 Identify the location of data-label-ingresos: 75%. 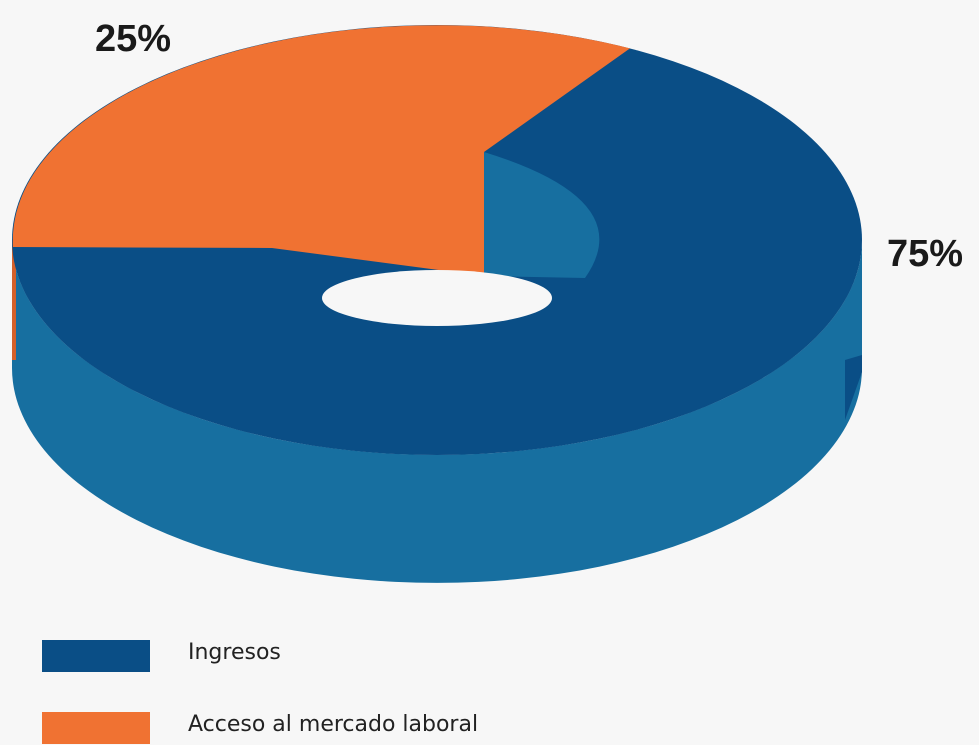
(925, 254).